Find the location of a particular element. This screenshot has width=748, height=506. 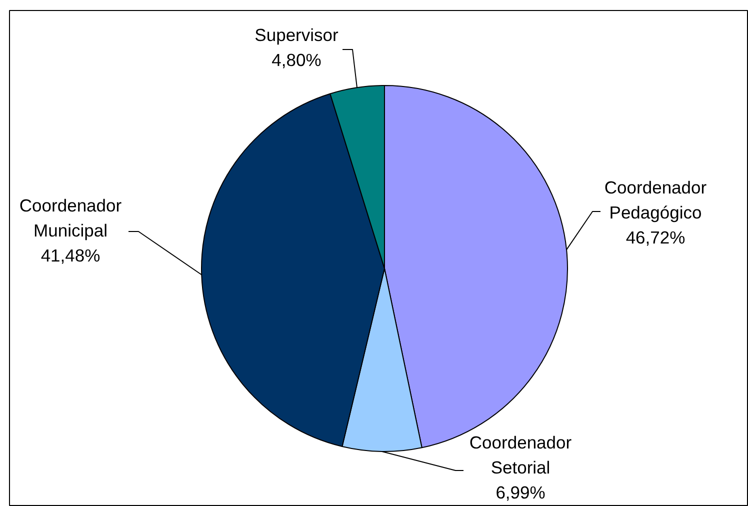

data-label: 46,72% is located at coordinates (656, 238).